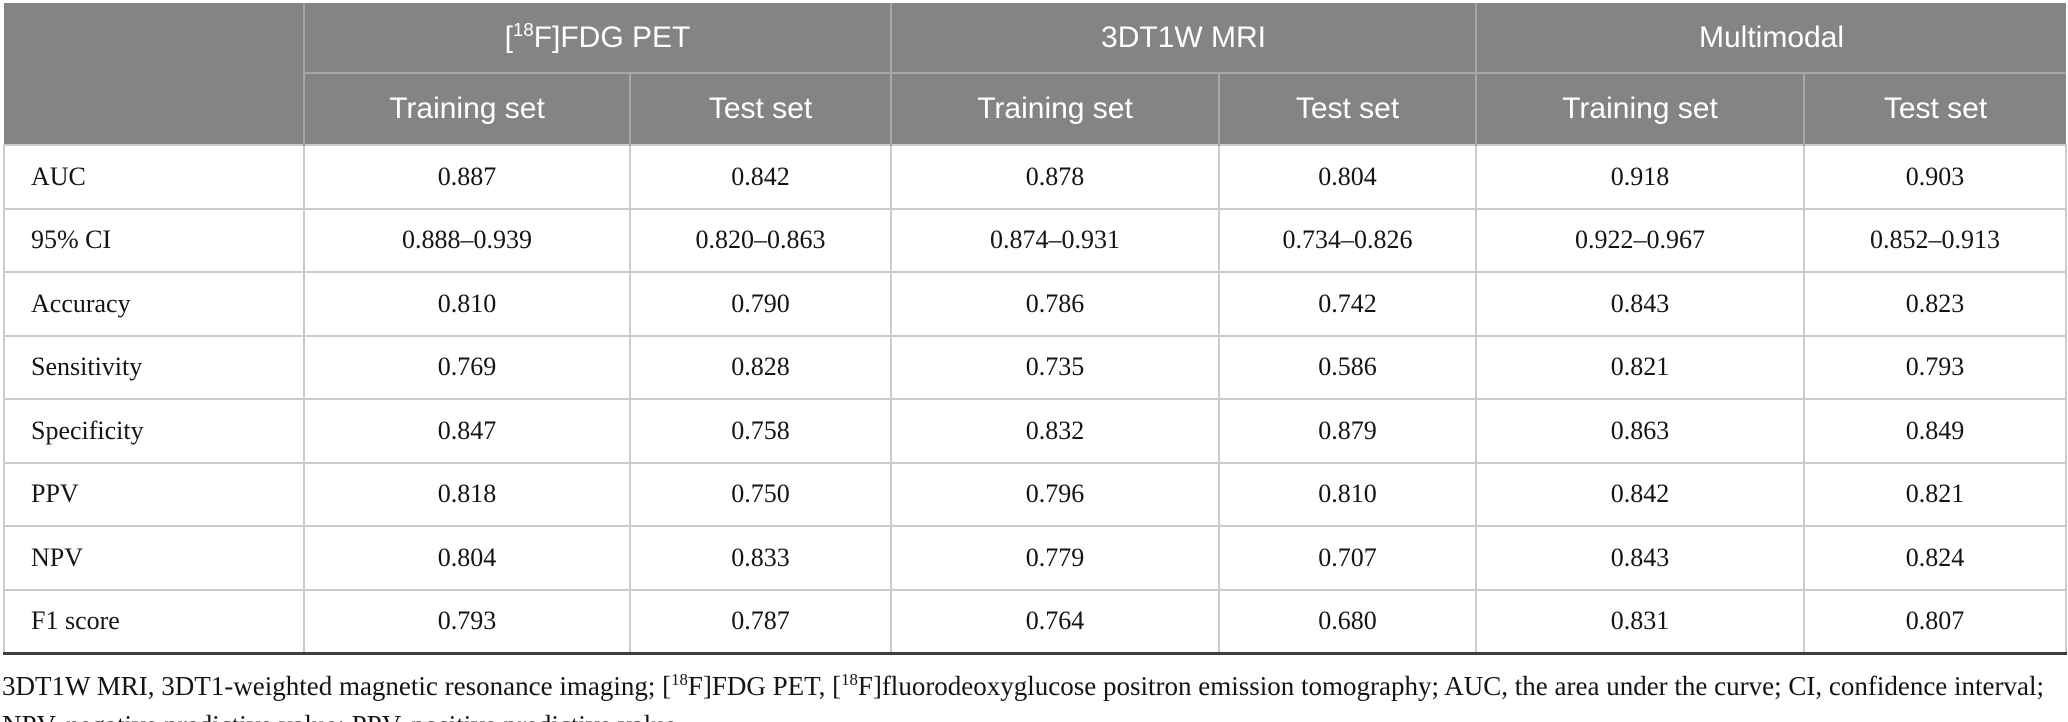  What do you see at coordinates (508, 37) in the screenshot?
I see `pet-label-pre: [` at bounding box center [508, 37].